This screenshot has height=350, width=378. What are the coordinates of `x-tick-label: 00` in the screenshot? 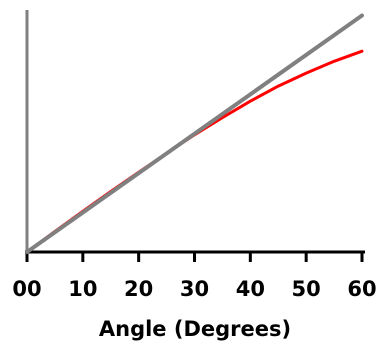 It's located at (26, 289).